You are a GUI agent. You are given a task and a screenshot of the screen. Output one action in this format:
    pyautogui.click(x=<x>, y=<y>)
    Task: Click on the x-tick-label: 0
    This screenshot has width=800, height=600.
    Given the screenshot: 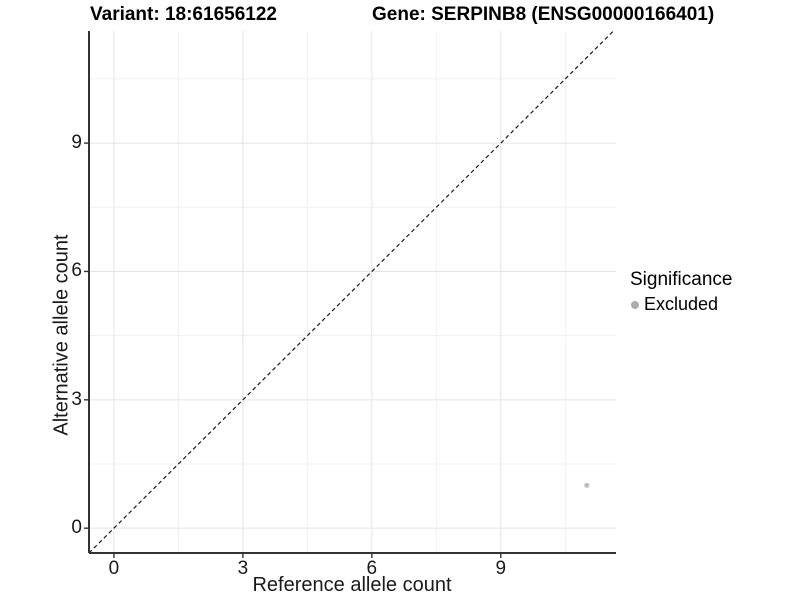 What is the action you would take?
    pyautogui.click(x=114, y=568)
    